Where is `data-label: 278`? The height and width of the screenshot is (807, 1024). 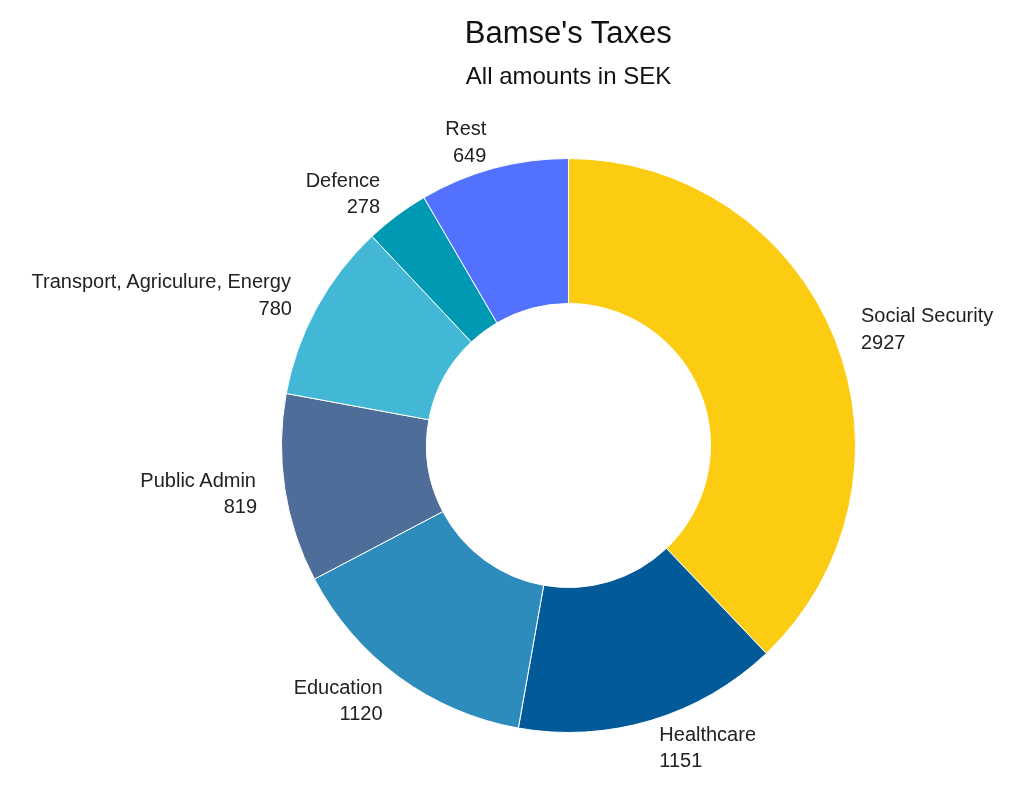 data-label: 278 is located at coordinates (363, 206).